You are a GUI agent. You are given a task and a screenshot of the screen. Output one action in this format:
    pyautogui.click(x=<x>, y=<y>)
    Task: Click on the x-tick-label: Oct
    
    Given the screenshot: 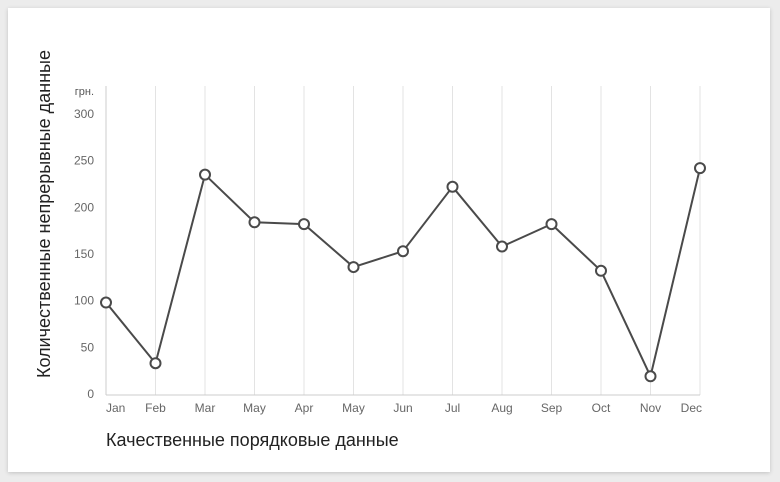 What is the action you would take?
    pyautogui.click(x=601, y=408)
    